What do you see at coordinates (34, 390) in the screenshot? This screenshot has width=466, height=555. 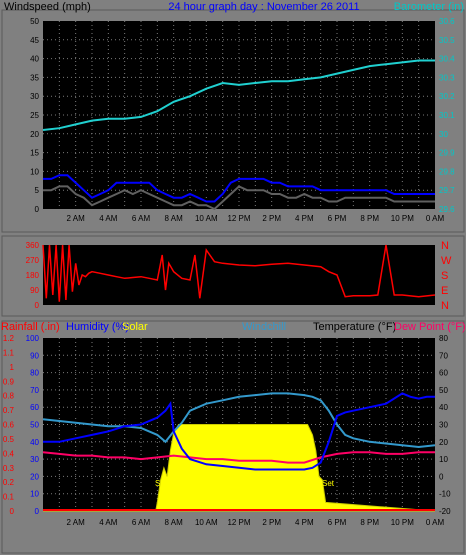 I see `humidity-tick: 70` at bounding box center [34, 390].